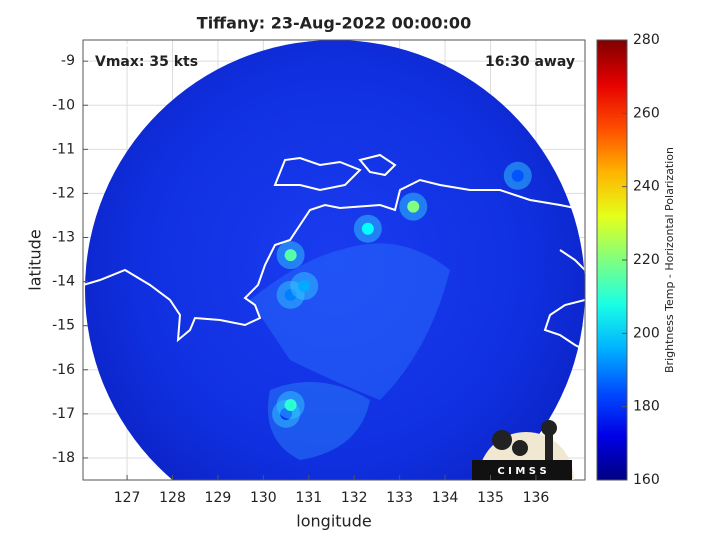 The height and width of the screenshot is (544, 720). I want to click on y-tick-label: -12, so click(63, 193).